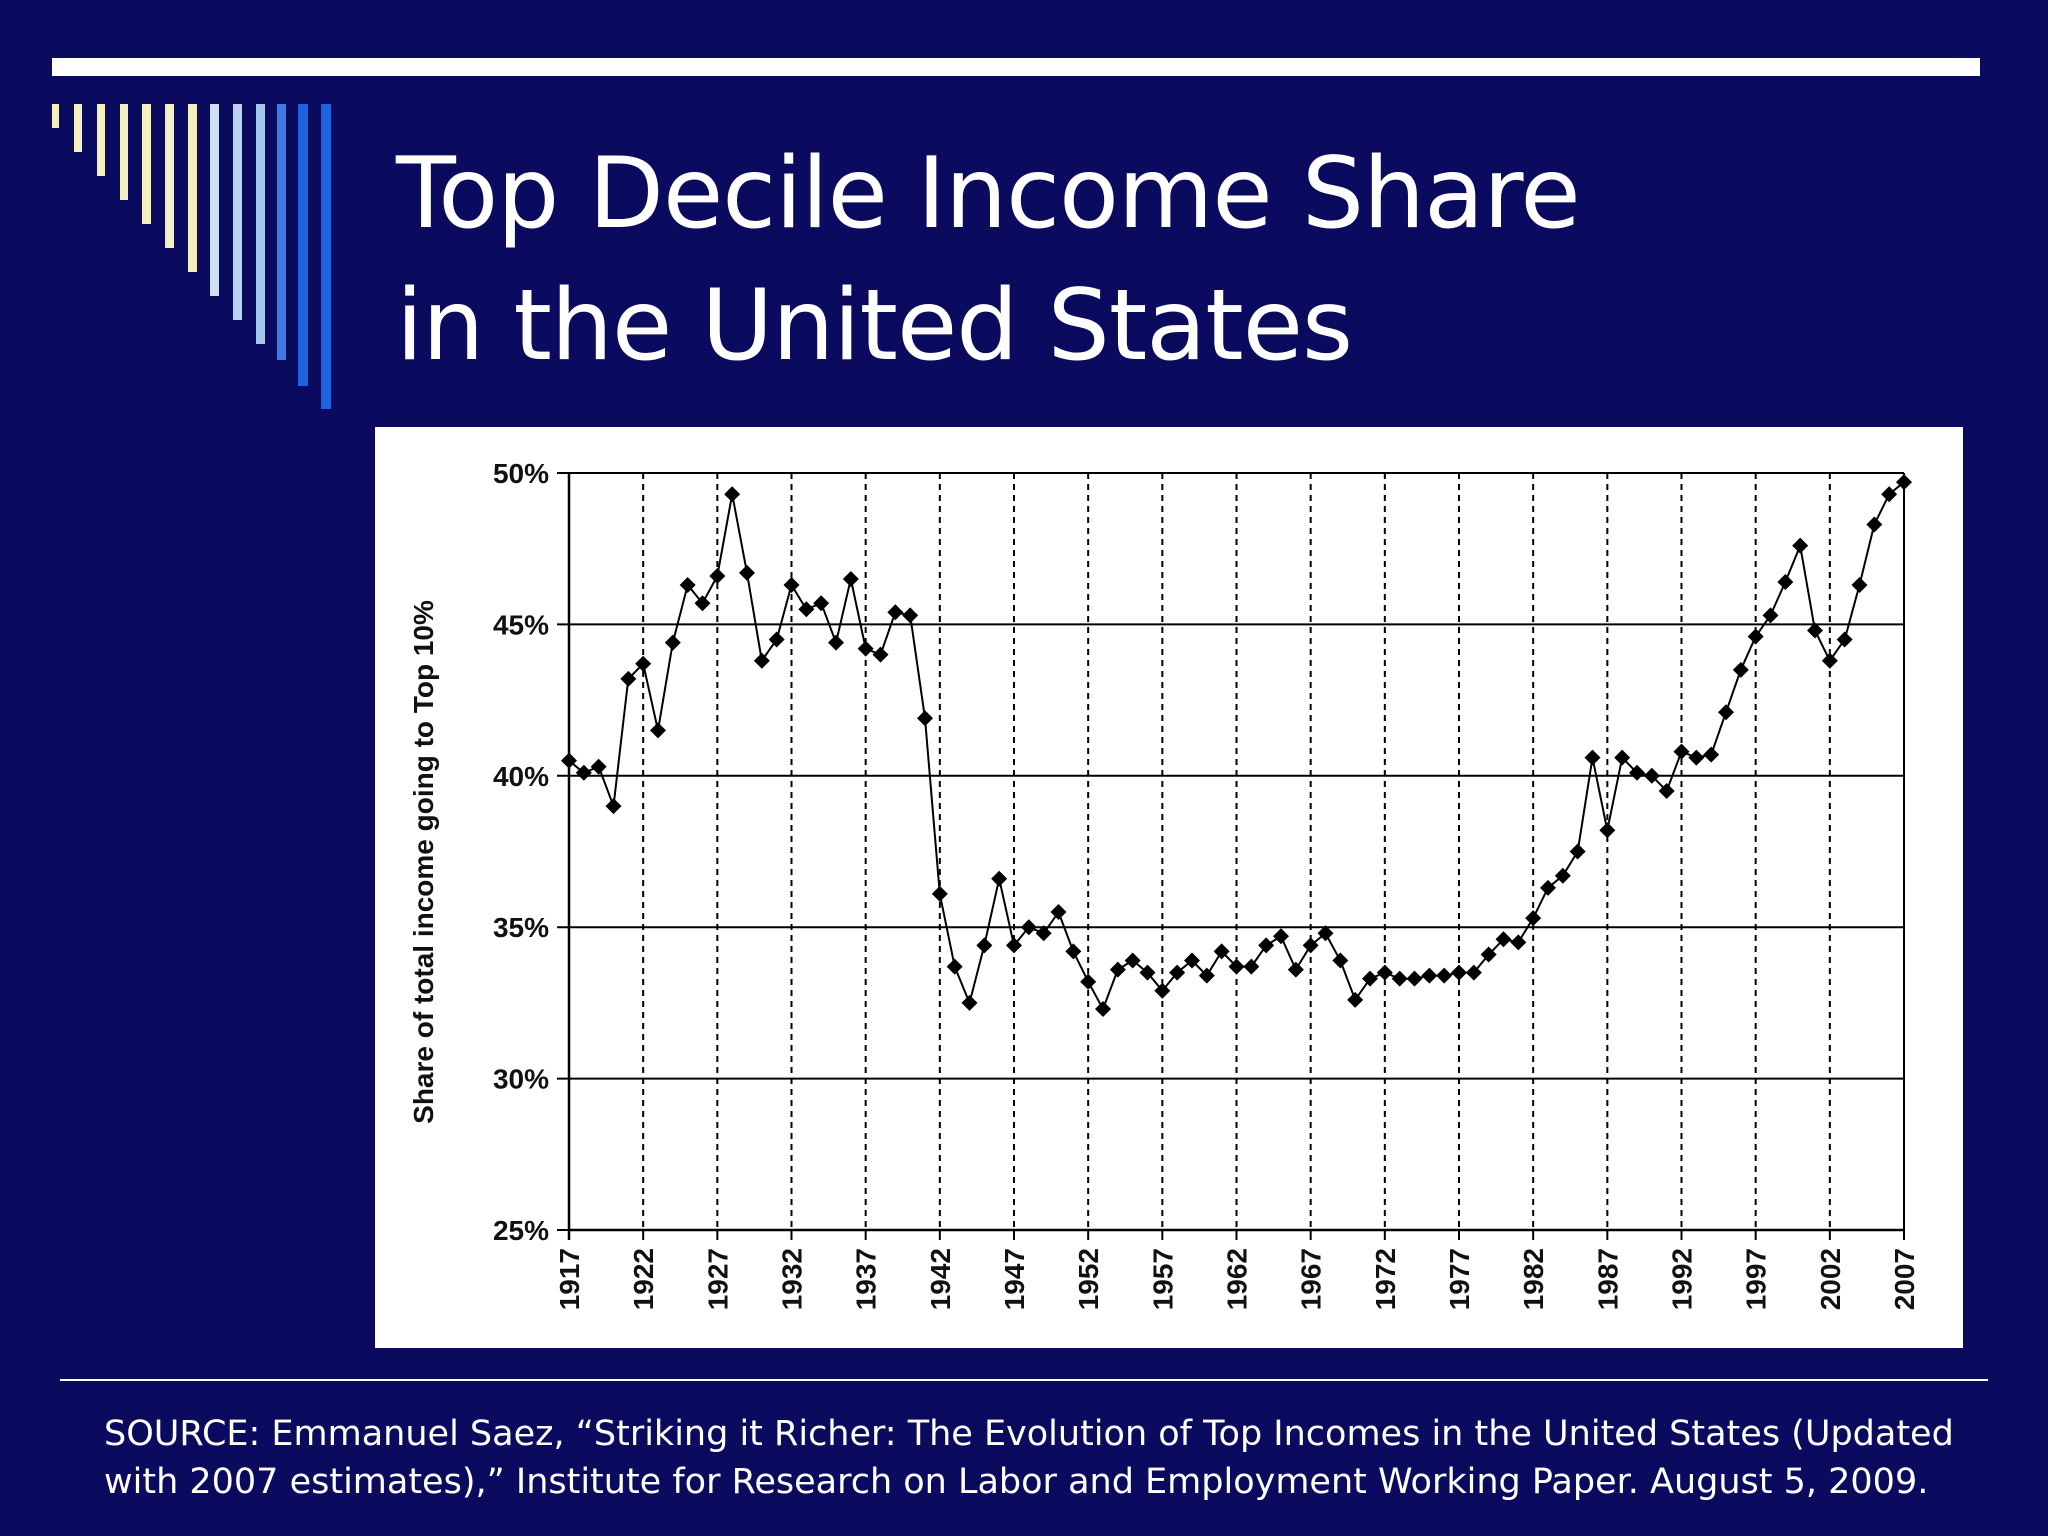 This screenshot has height=1536, width=2048. What do you see at coordinates (1756, 1279) in the screenshot?
I see `x-tick-label: 1997` at bounding box center [1756, 1279].